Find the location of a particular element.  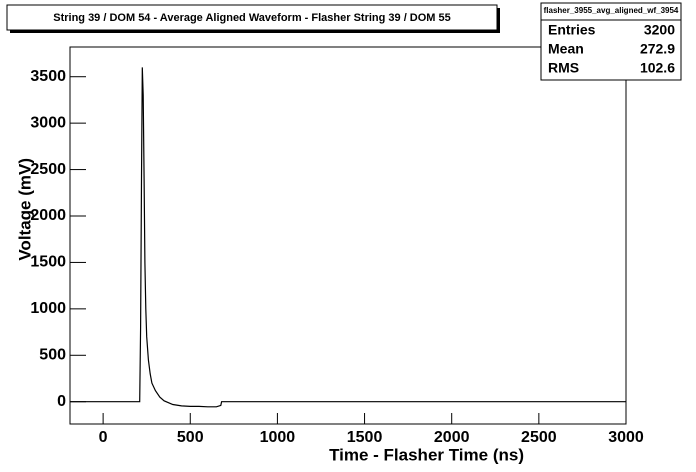

x-tick-label: 1000 is located at coordinates (278, 437).